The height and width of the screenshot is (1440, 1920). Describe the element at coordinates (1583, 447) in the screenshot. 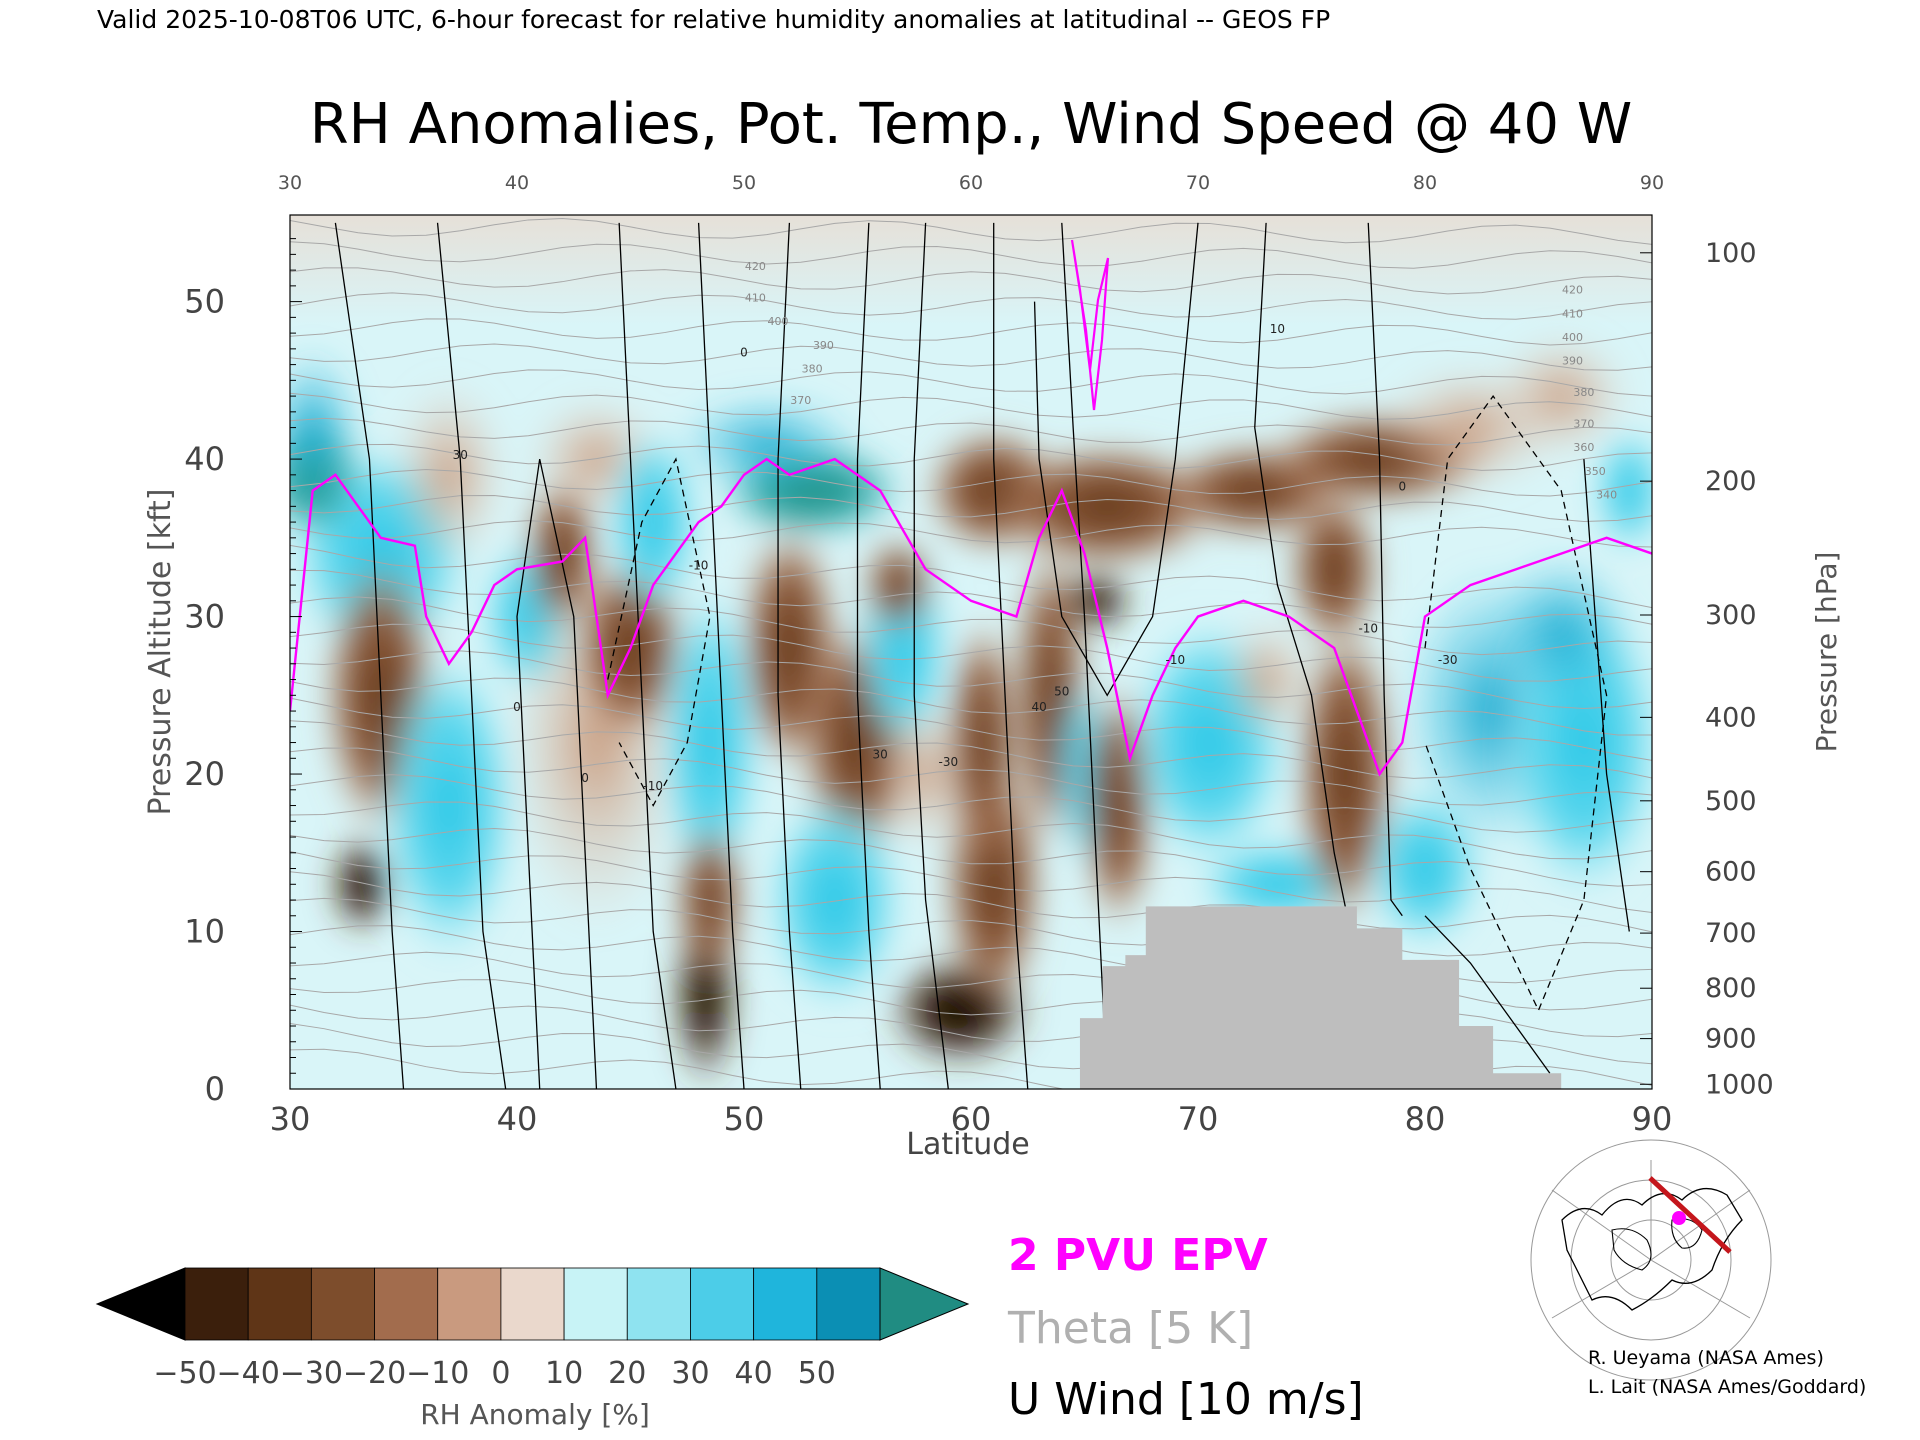

I see `theta-contour-label: 360` at that location.